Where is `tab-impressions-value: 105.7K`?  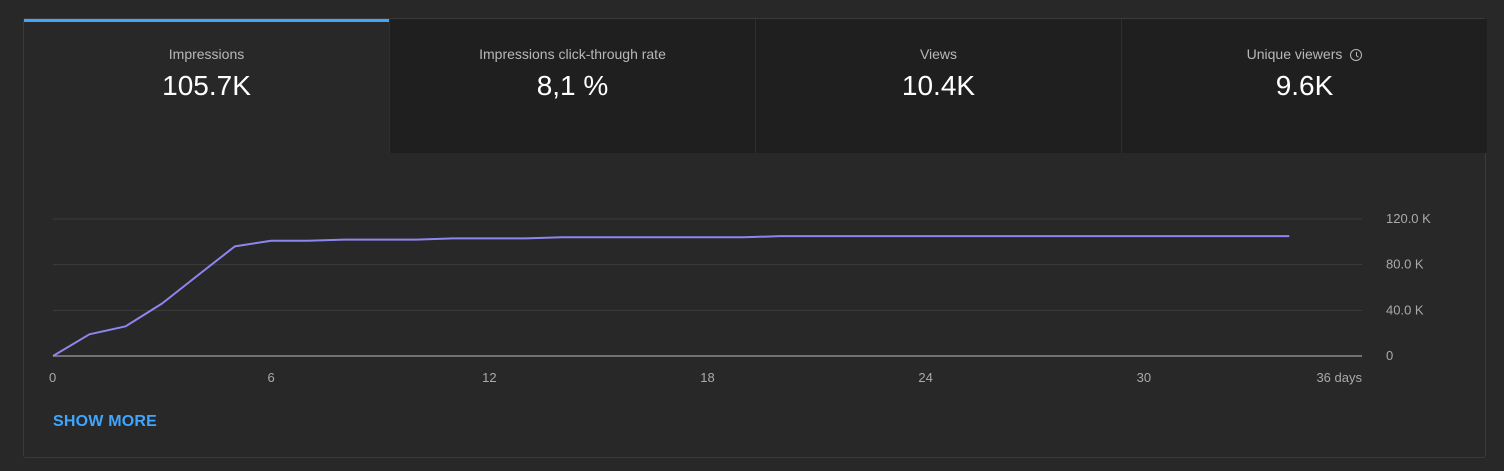 tab-impressions-value: 105.7K is located at coordinates (206, 85).